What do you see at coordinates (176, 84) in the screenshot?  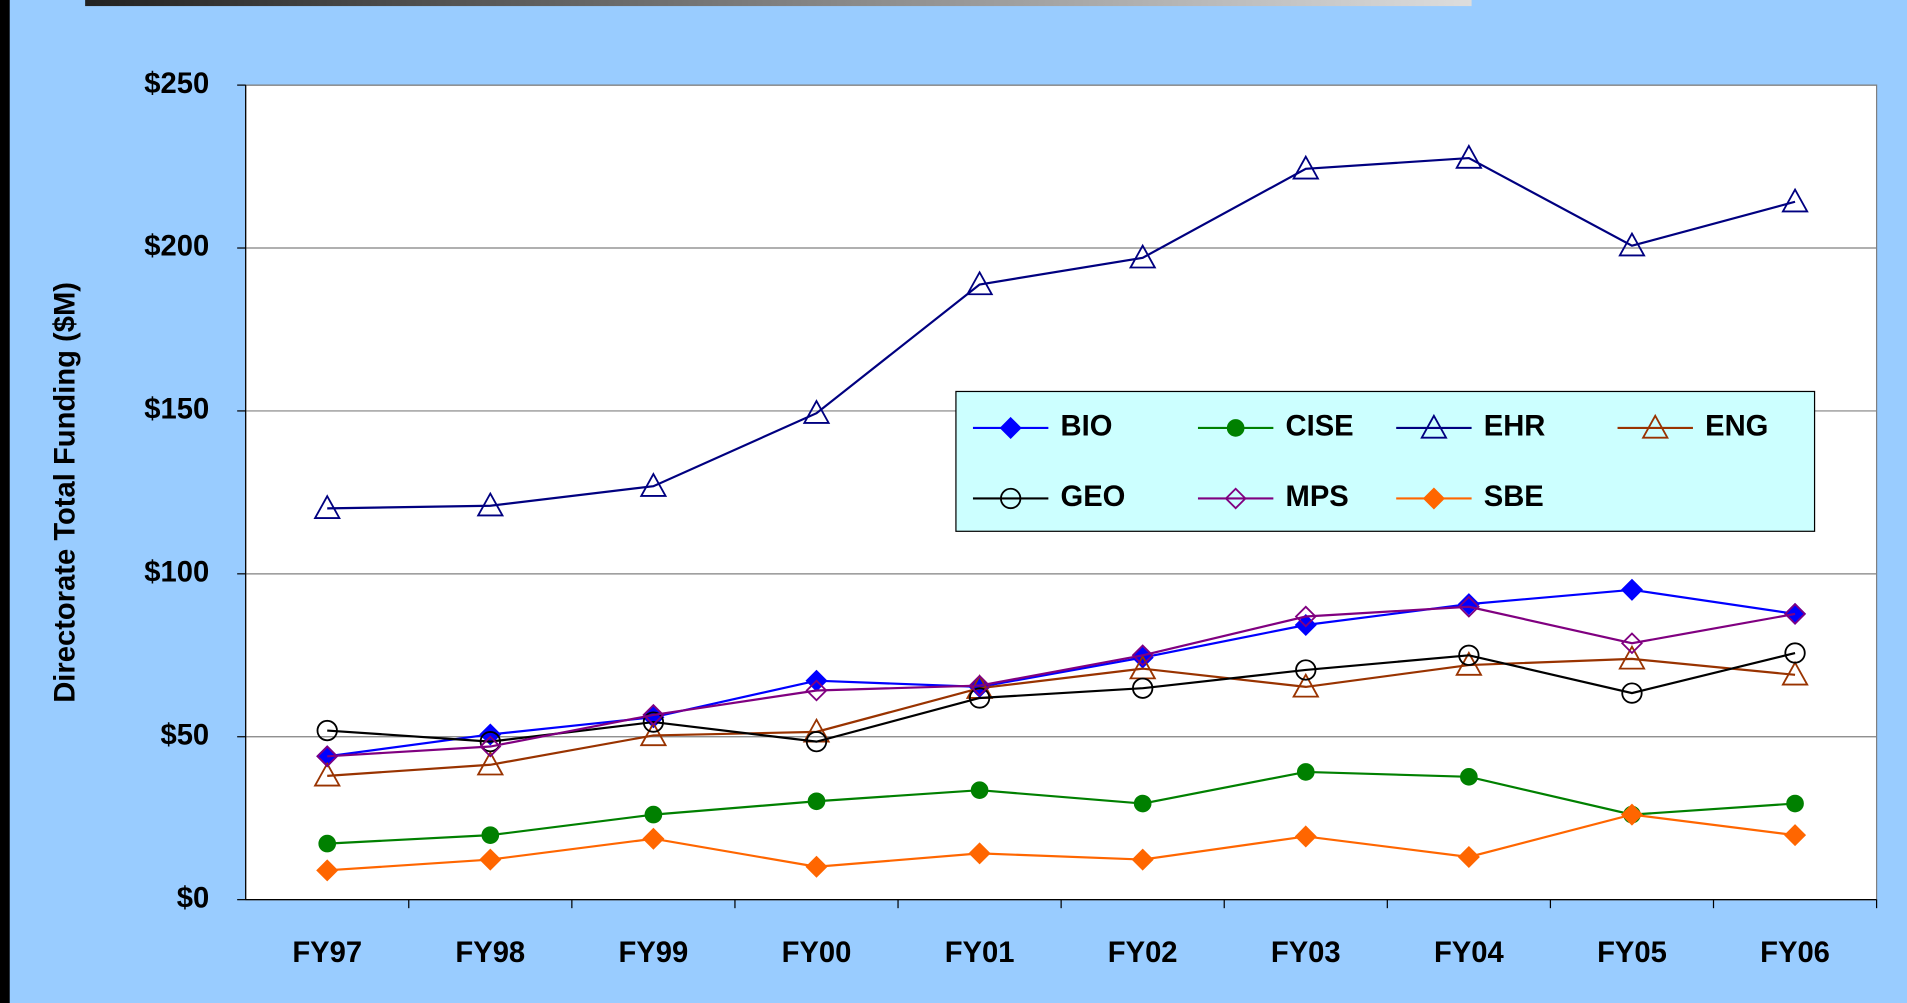 I see `y-tick-label: $250` at bounding box center [176, 84].